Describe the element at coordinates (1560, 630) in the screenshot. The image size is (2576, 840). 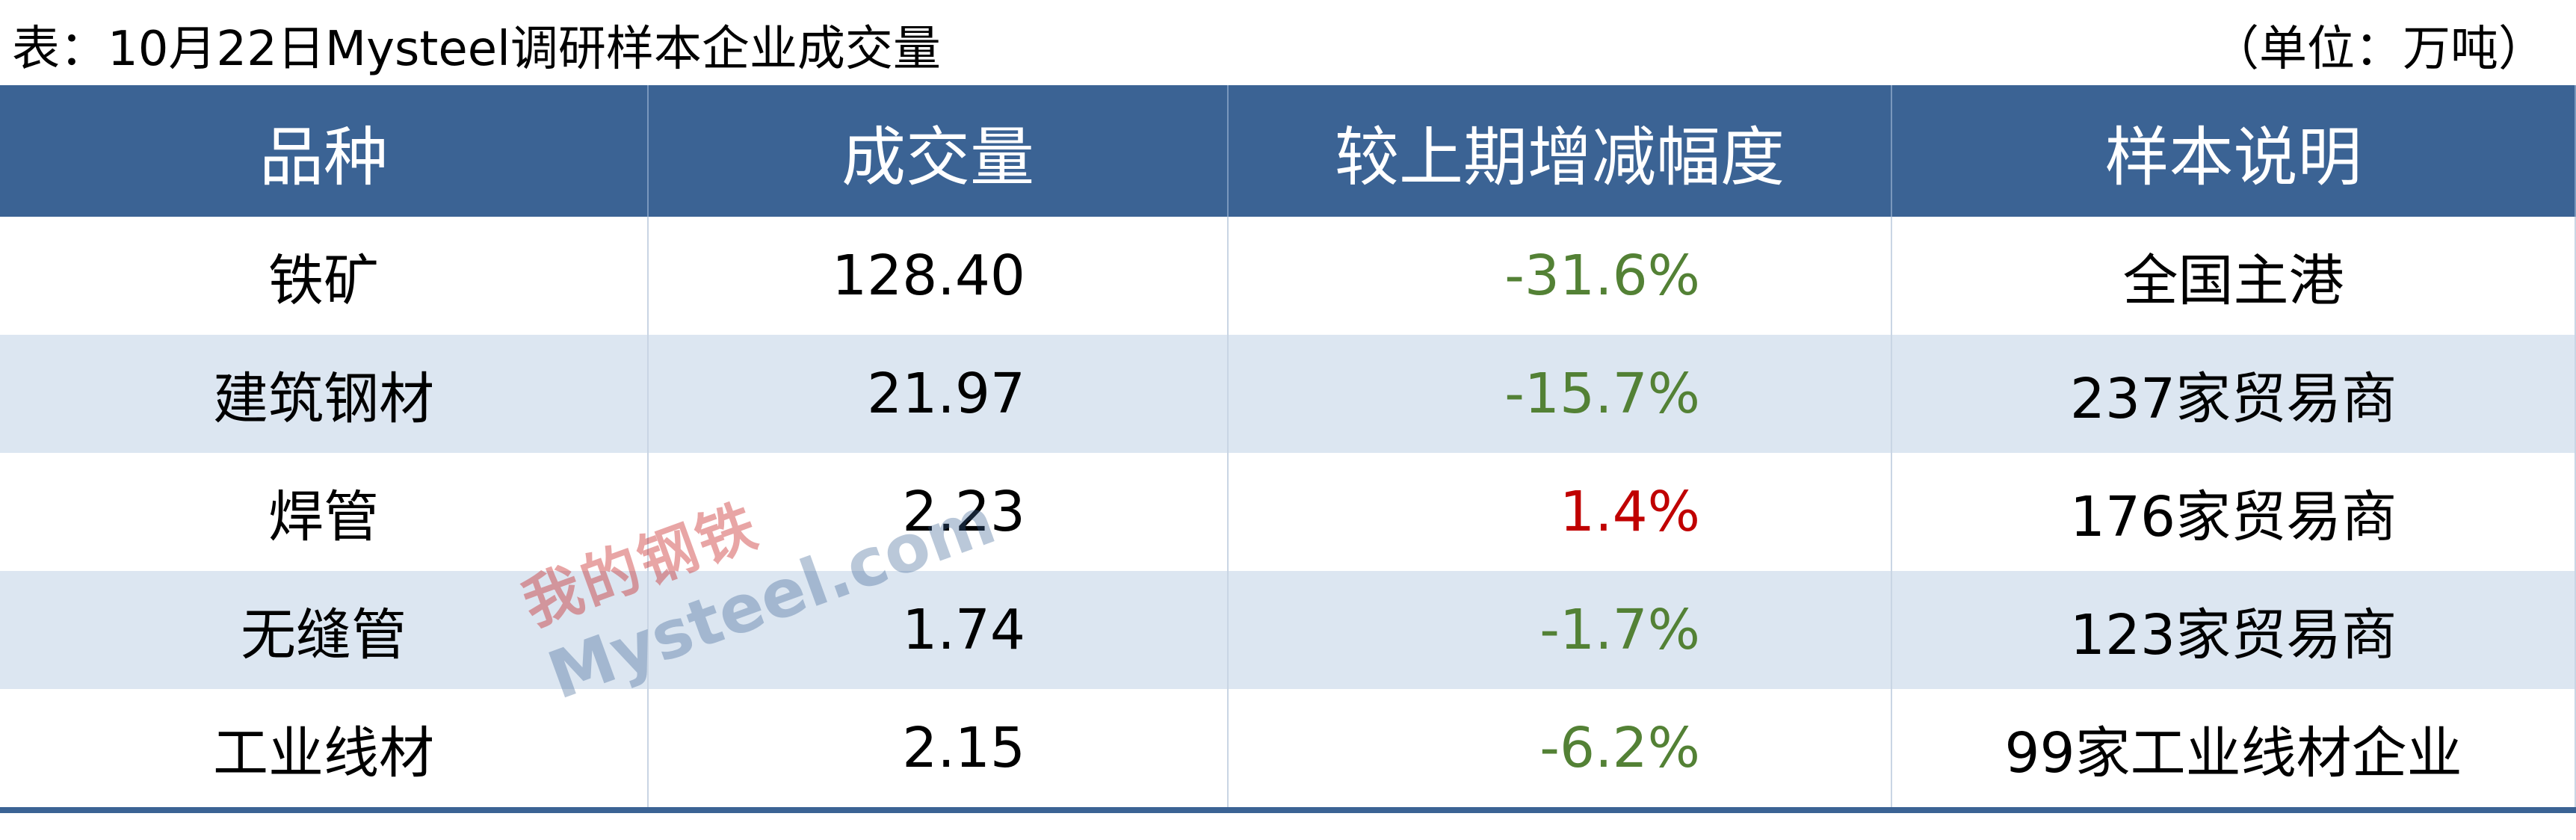
I see `change-cell: -1.7%` at that location.